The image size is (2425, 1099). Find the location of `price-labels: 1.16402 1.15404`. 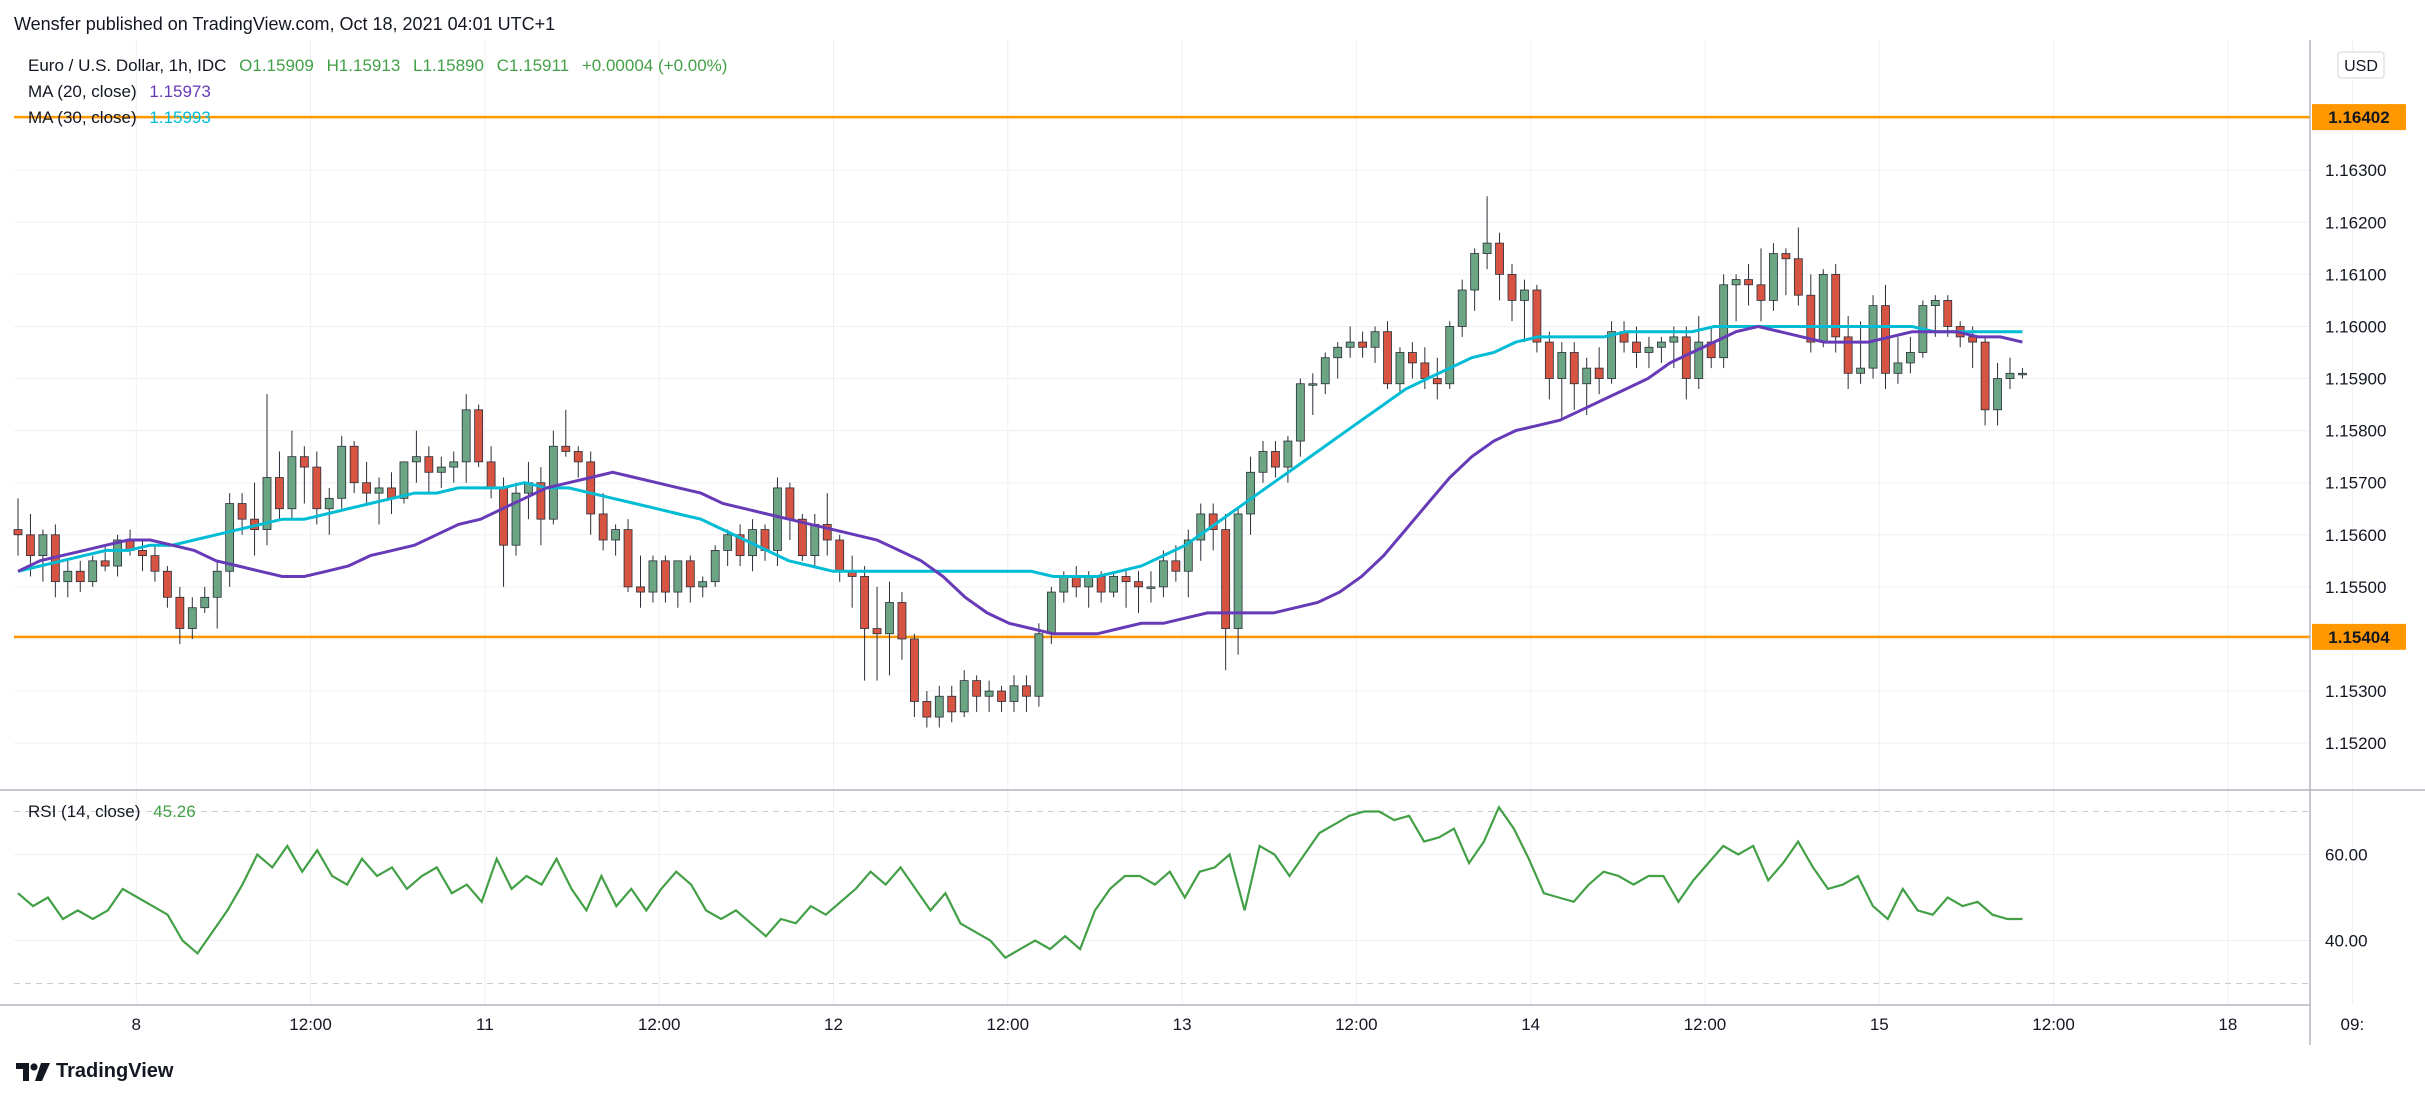

price-labels: 1.16402 1.15404 is located at coordinates (2359, 377).